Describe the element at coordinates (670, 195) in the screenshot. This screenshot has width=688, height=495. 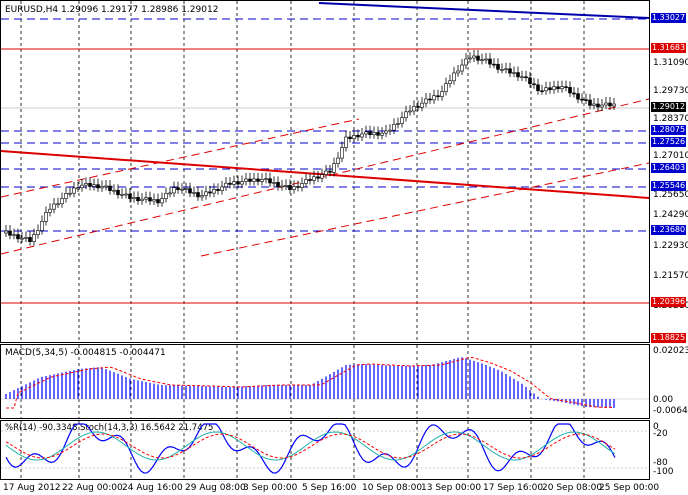
I see `price-tick: 1.25650` at that location.